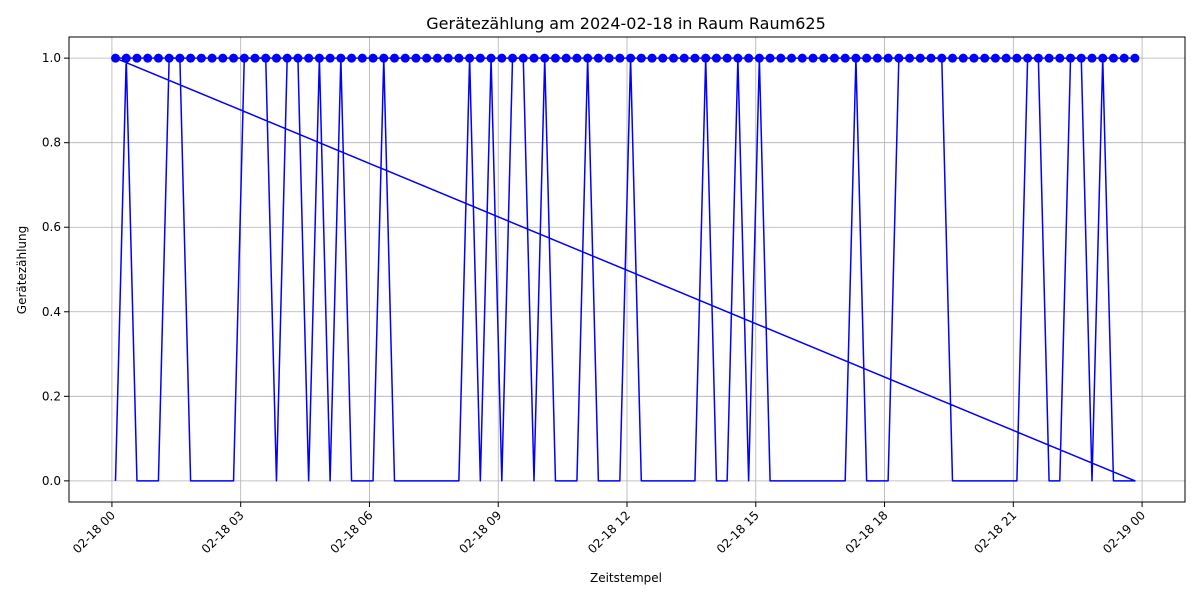  I want to click on y-tick-label: 0.6, so click(51, 227).